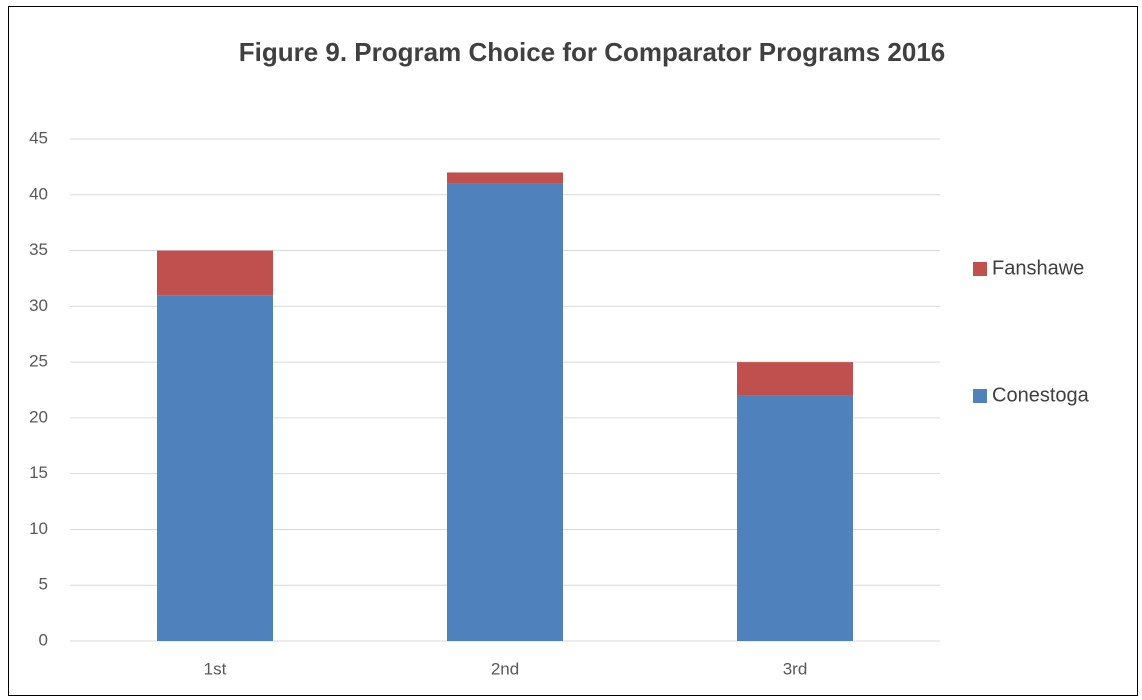 This screenshot has width=1142, height=700. Describe the element at coordinates (38, 249) in the screenshot. I see `y-tick-label: 35` at that location.